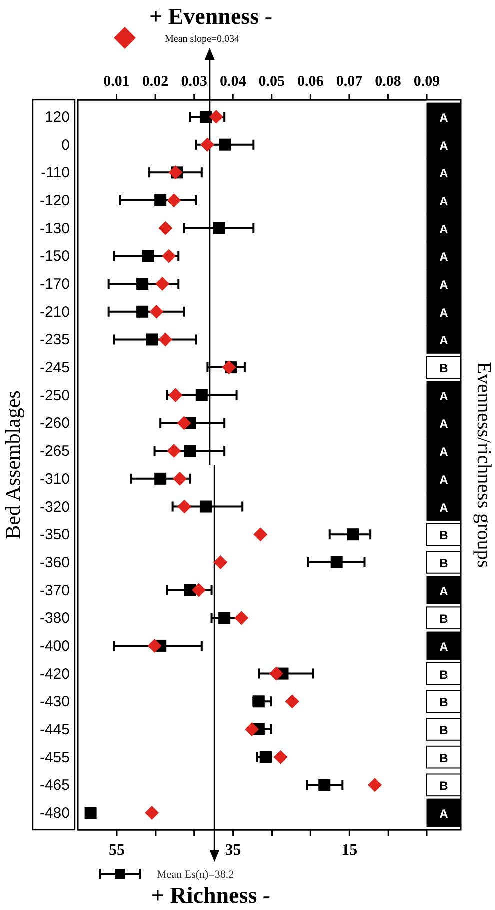 The height and width of the screenshot is (910, 495). I want to click on x2-axis-title: + Evenness -, so click(211, 16).